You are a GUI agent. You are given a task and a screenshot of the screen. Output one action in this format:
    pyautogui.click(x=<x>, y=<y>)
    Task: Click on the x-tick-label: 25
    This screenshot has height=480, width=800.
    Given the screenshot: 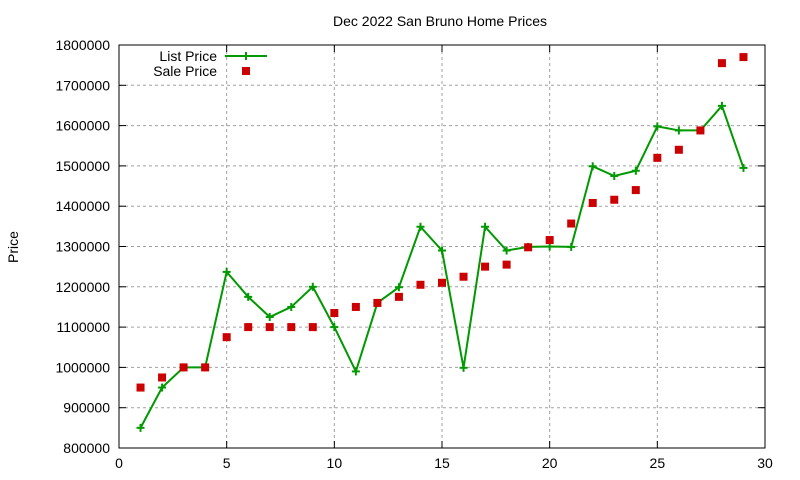 What is the action you would take?
    pyautogui.click(x=658, y=463)
    